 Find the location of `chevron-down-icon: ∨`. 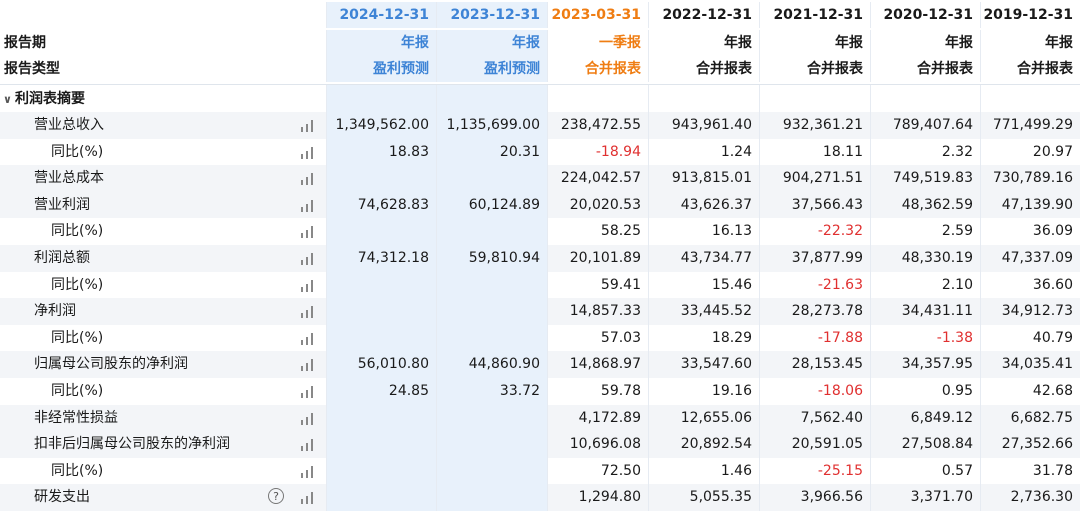

chevron-down-icon: ∨ is located at coordinates (7, 99).